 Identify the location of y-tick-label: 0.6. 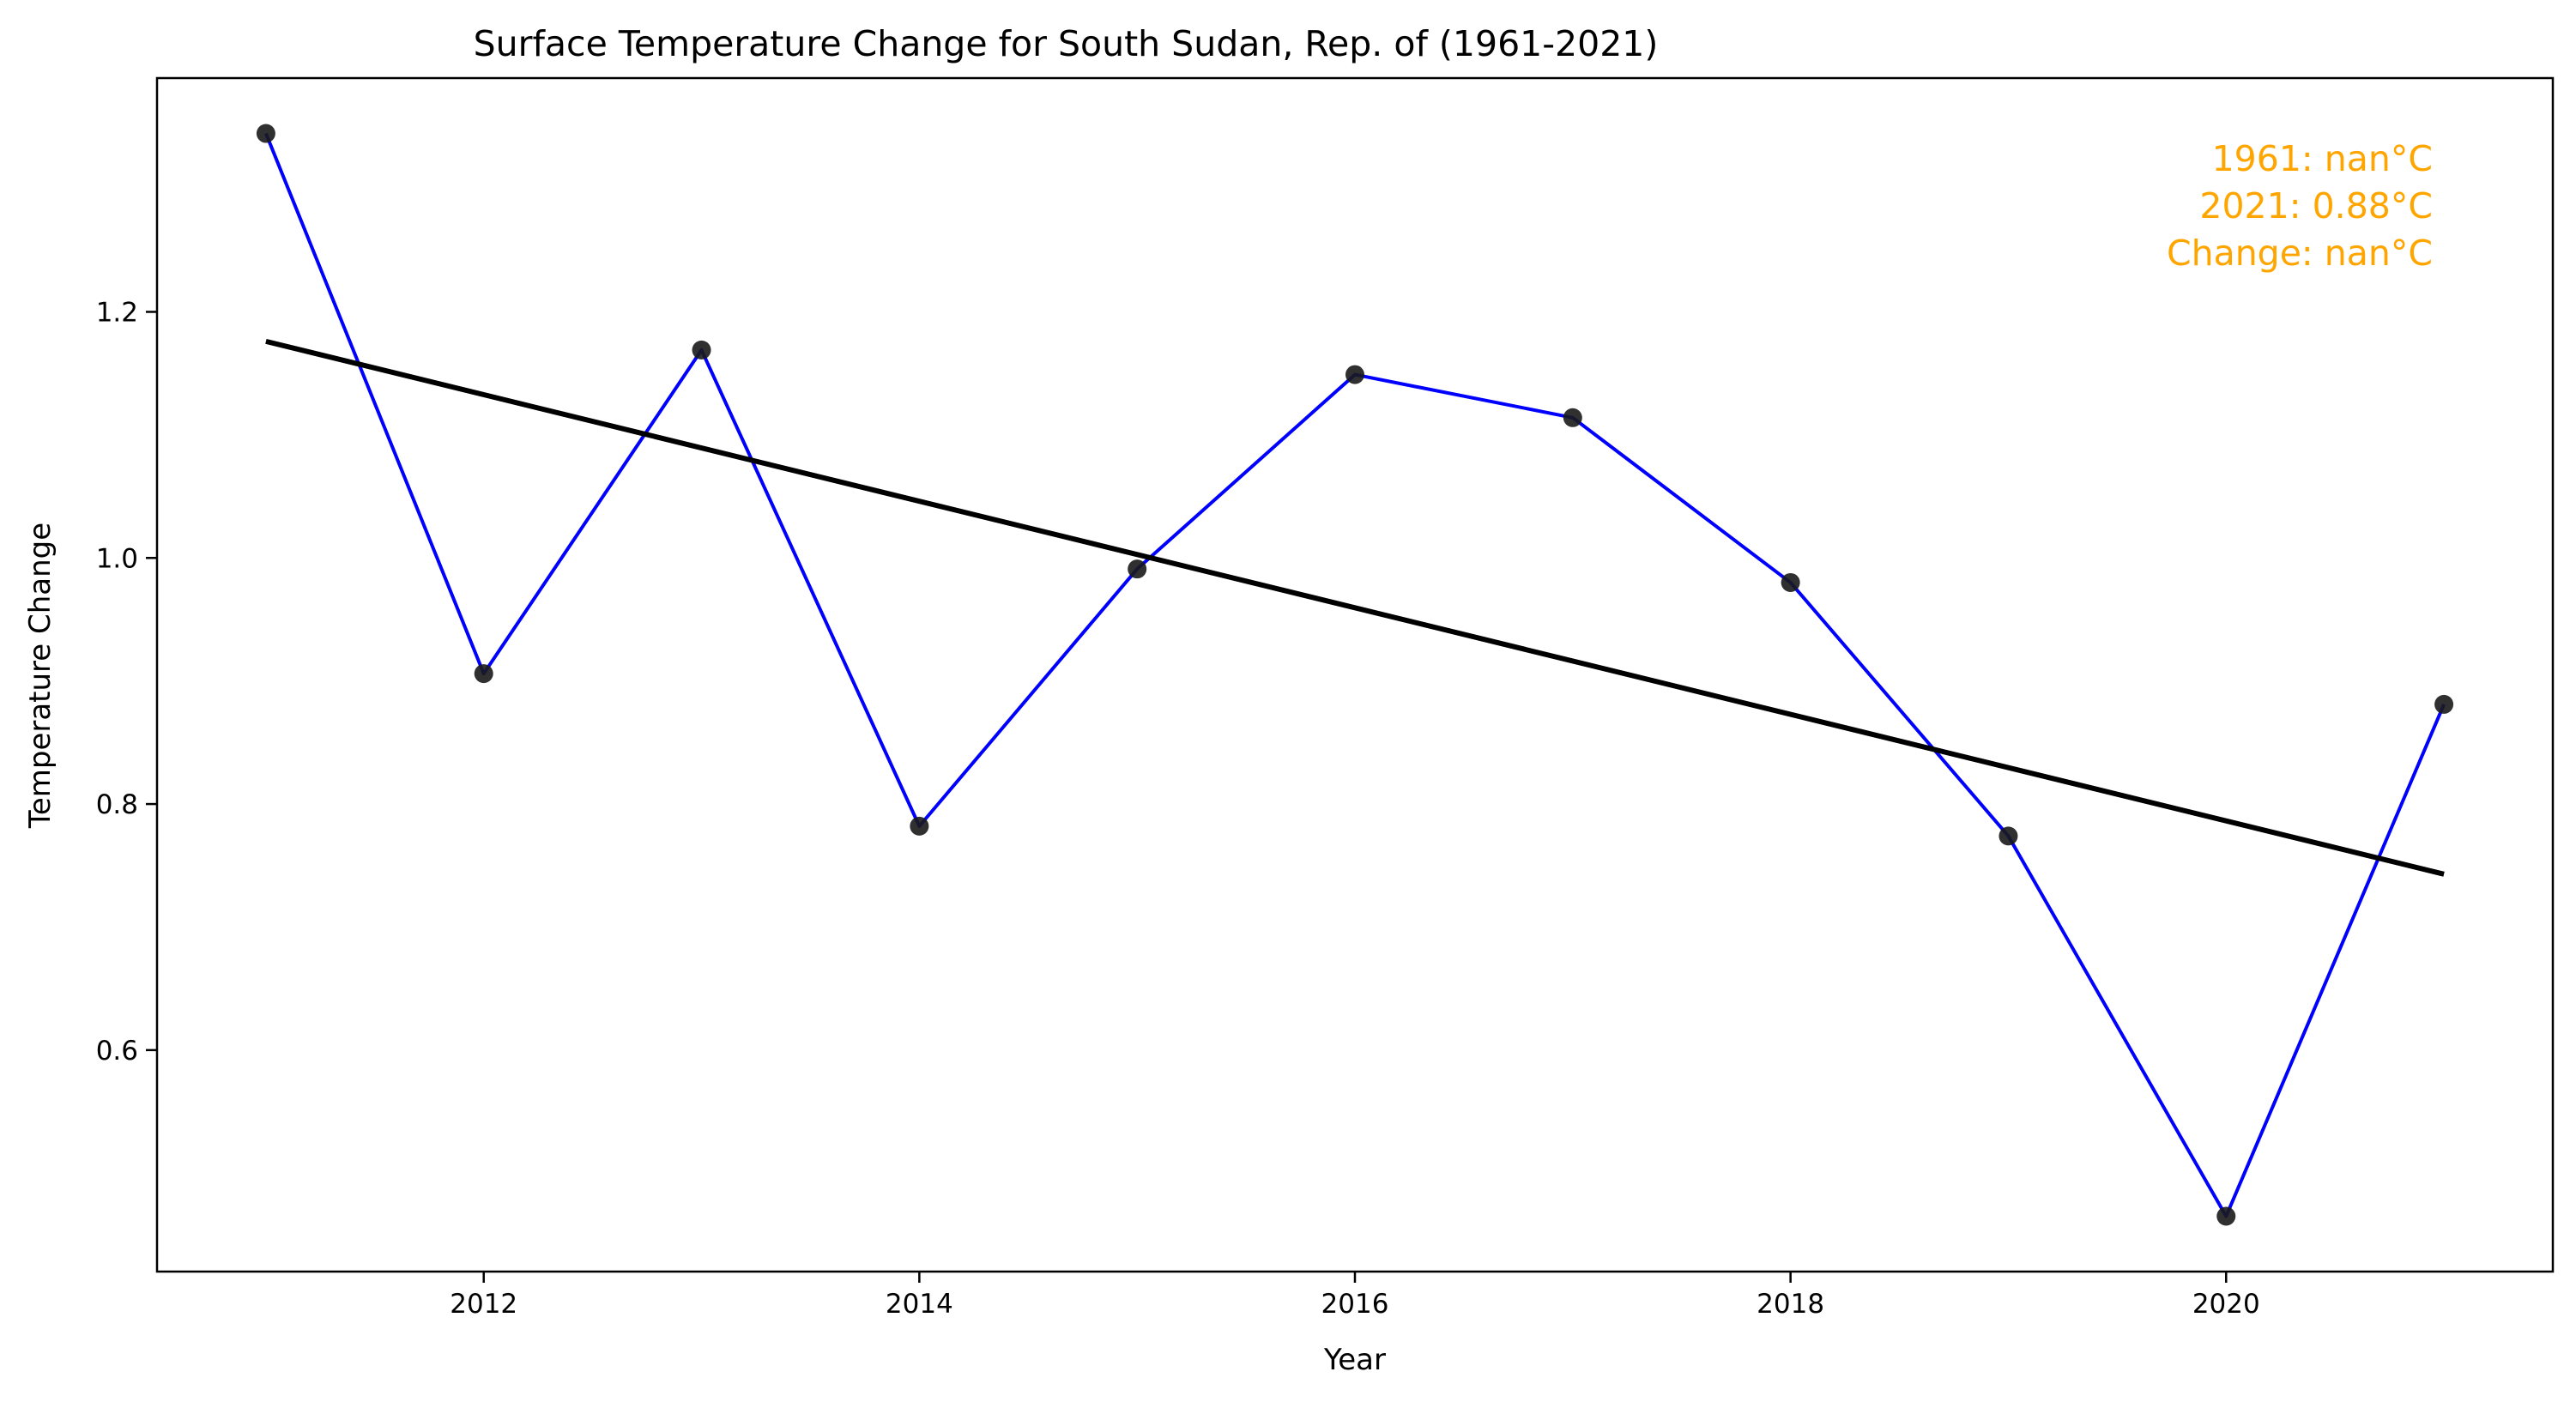
(117, 1051).